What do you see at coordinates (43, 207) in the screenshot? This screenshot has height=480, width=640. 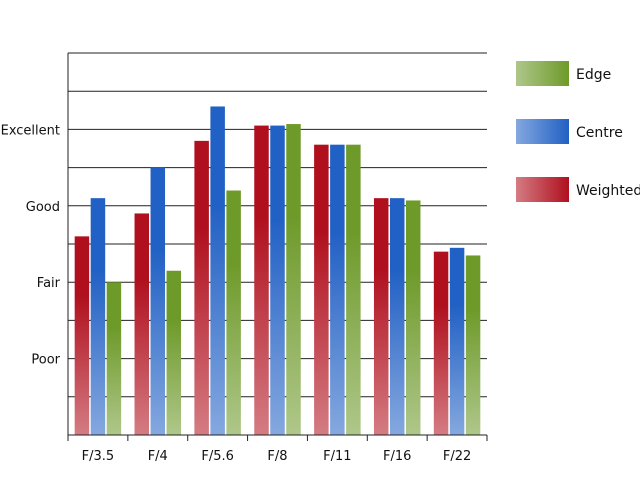 I see `y-tick-label-good: Good` at bounding box center [43, 207].